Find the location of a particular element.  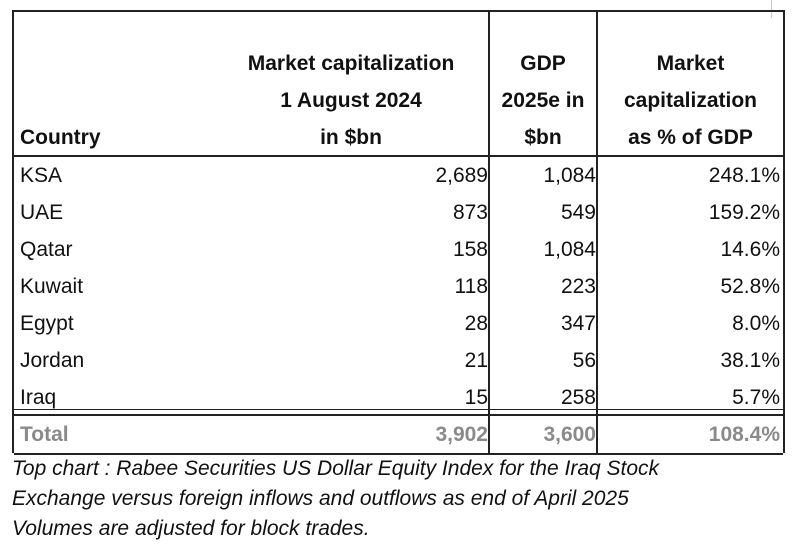

cell-market-cap: 21 is located at coordinates (476, 360).